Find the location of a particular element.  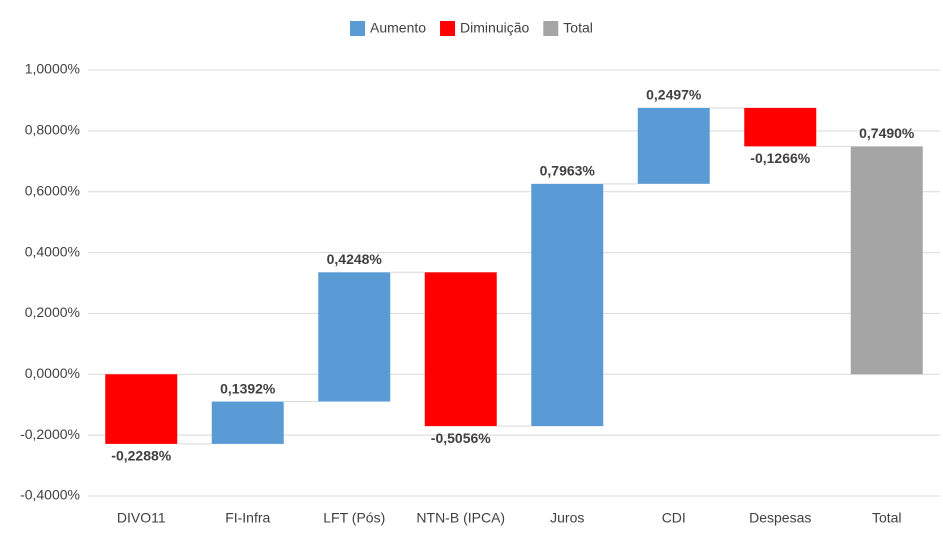

y-tick-label: -0,2000% is located at coordinates (50, 434).